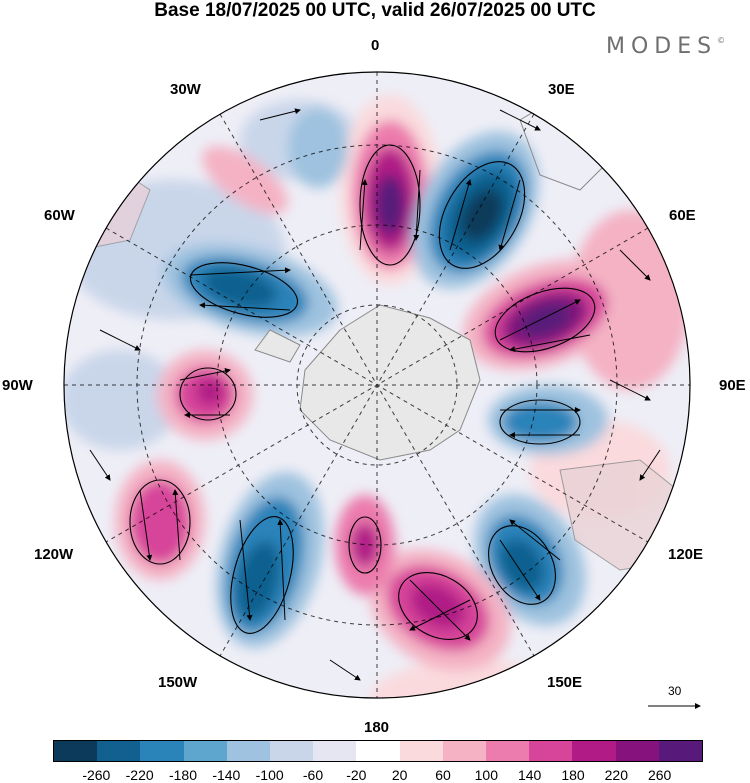 The image size is (750, 783). I want to click on brand-mark: ©, so click(721, 40).